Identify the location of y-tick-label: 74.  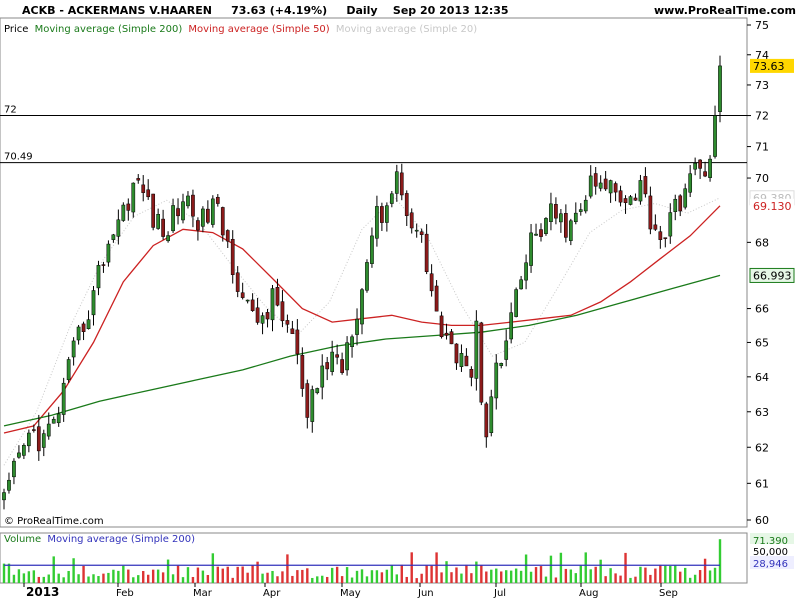
(762, 55).